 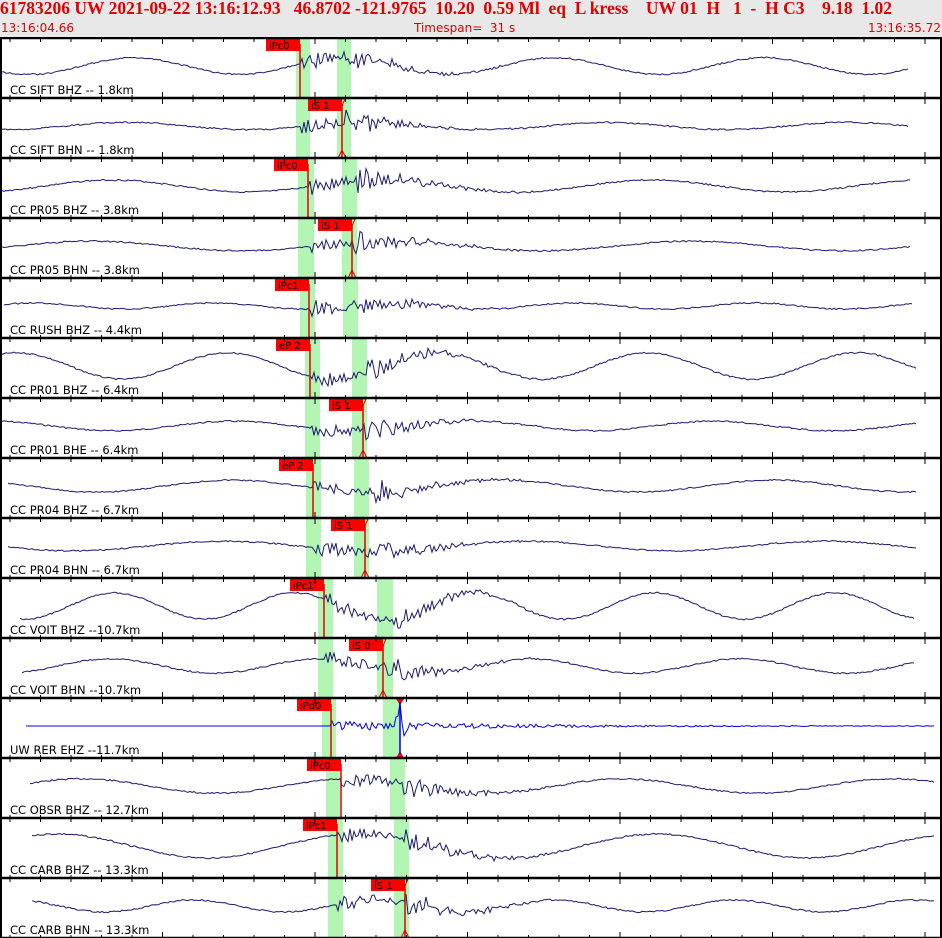 What do you see at coordinates (37, 28) in the screenshot?
I see `window-start-time: 13:16:04.66` at bounding box center [37, 28].